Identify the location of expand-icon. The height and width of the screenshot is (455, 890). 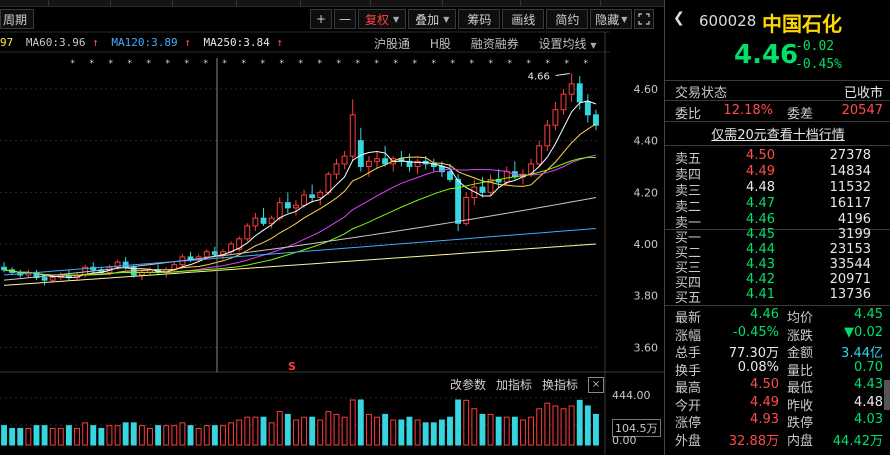
(644, 19).